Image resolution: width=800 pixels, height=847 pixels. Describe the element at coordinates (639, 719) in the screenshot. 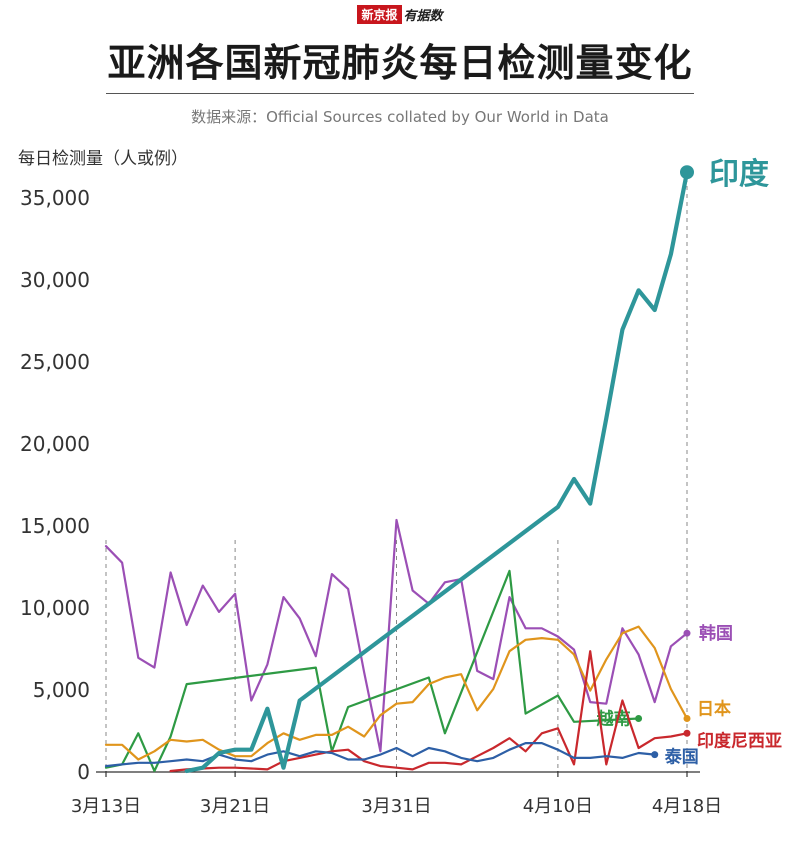

I see `series-end-dot-越南` at that location.